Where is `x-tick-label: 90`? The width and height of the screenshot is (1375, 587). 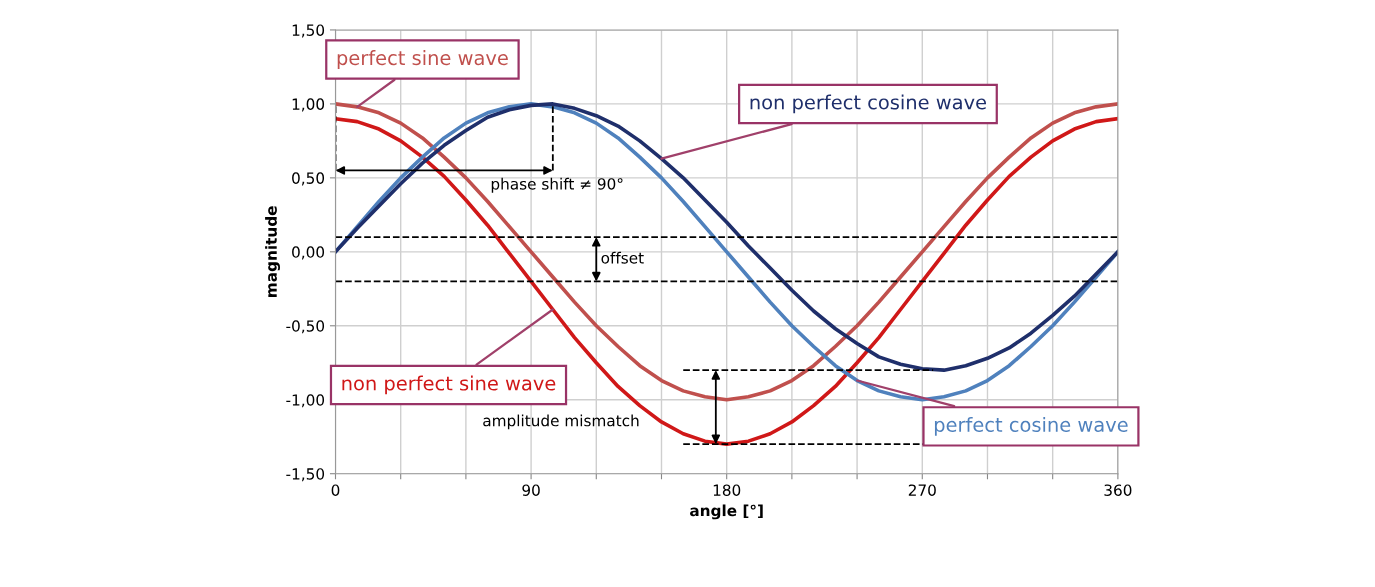
x-tick-label: 90 is located at coordinates (531, 490).